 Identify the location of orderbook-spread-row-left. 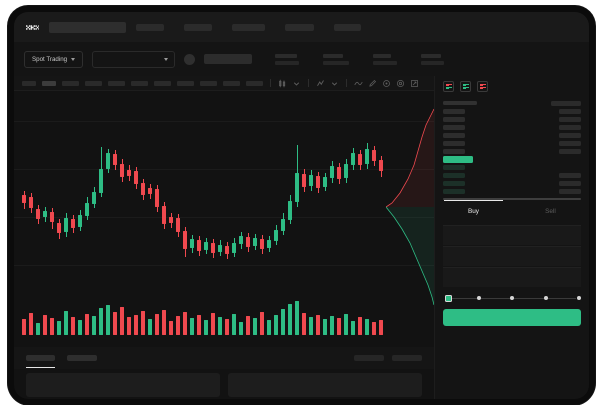
(458, 159).